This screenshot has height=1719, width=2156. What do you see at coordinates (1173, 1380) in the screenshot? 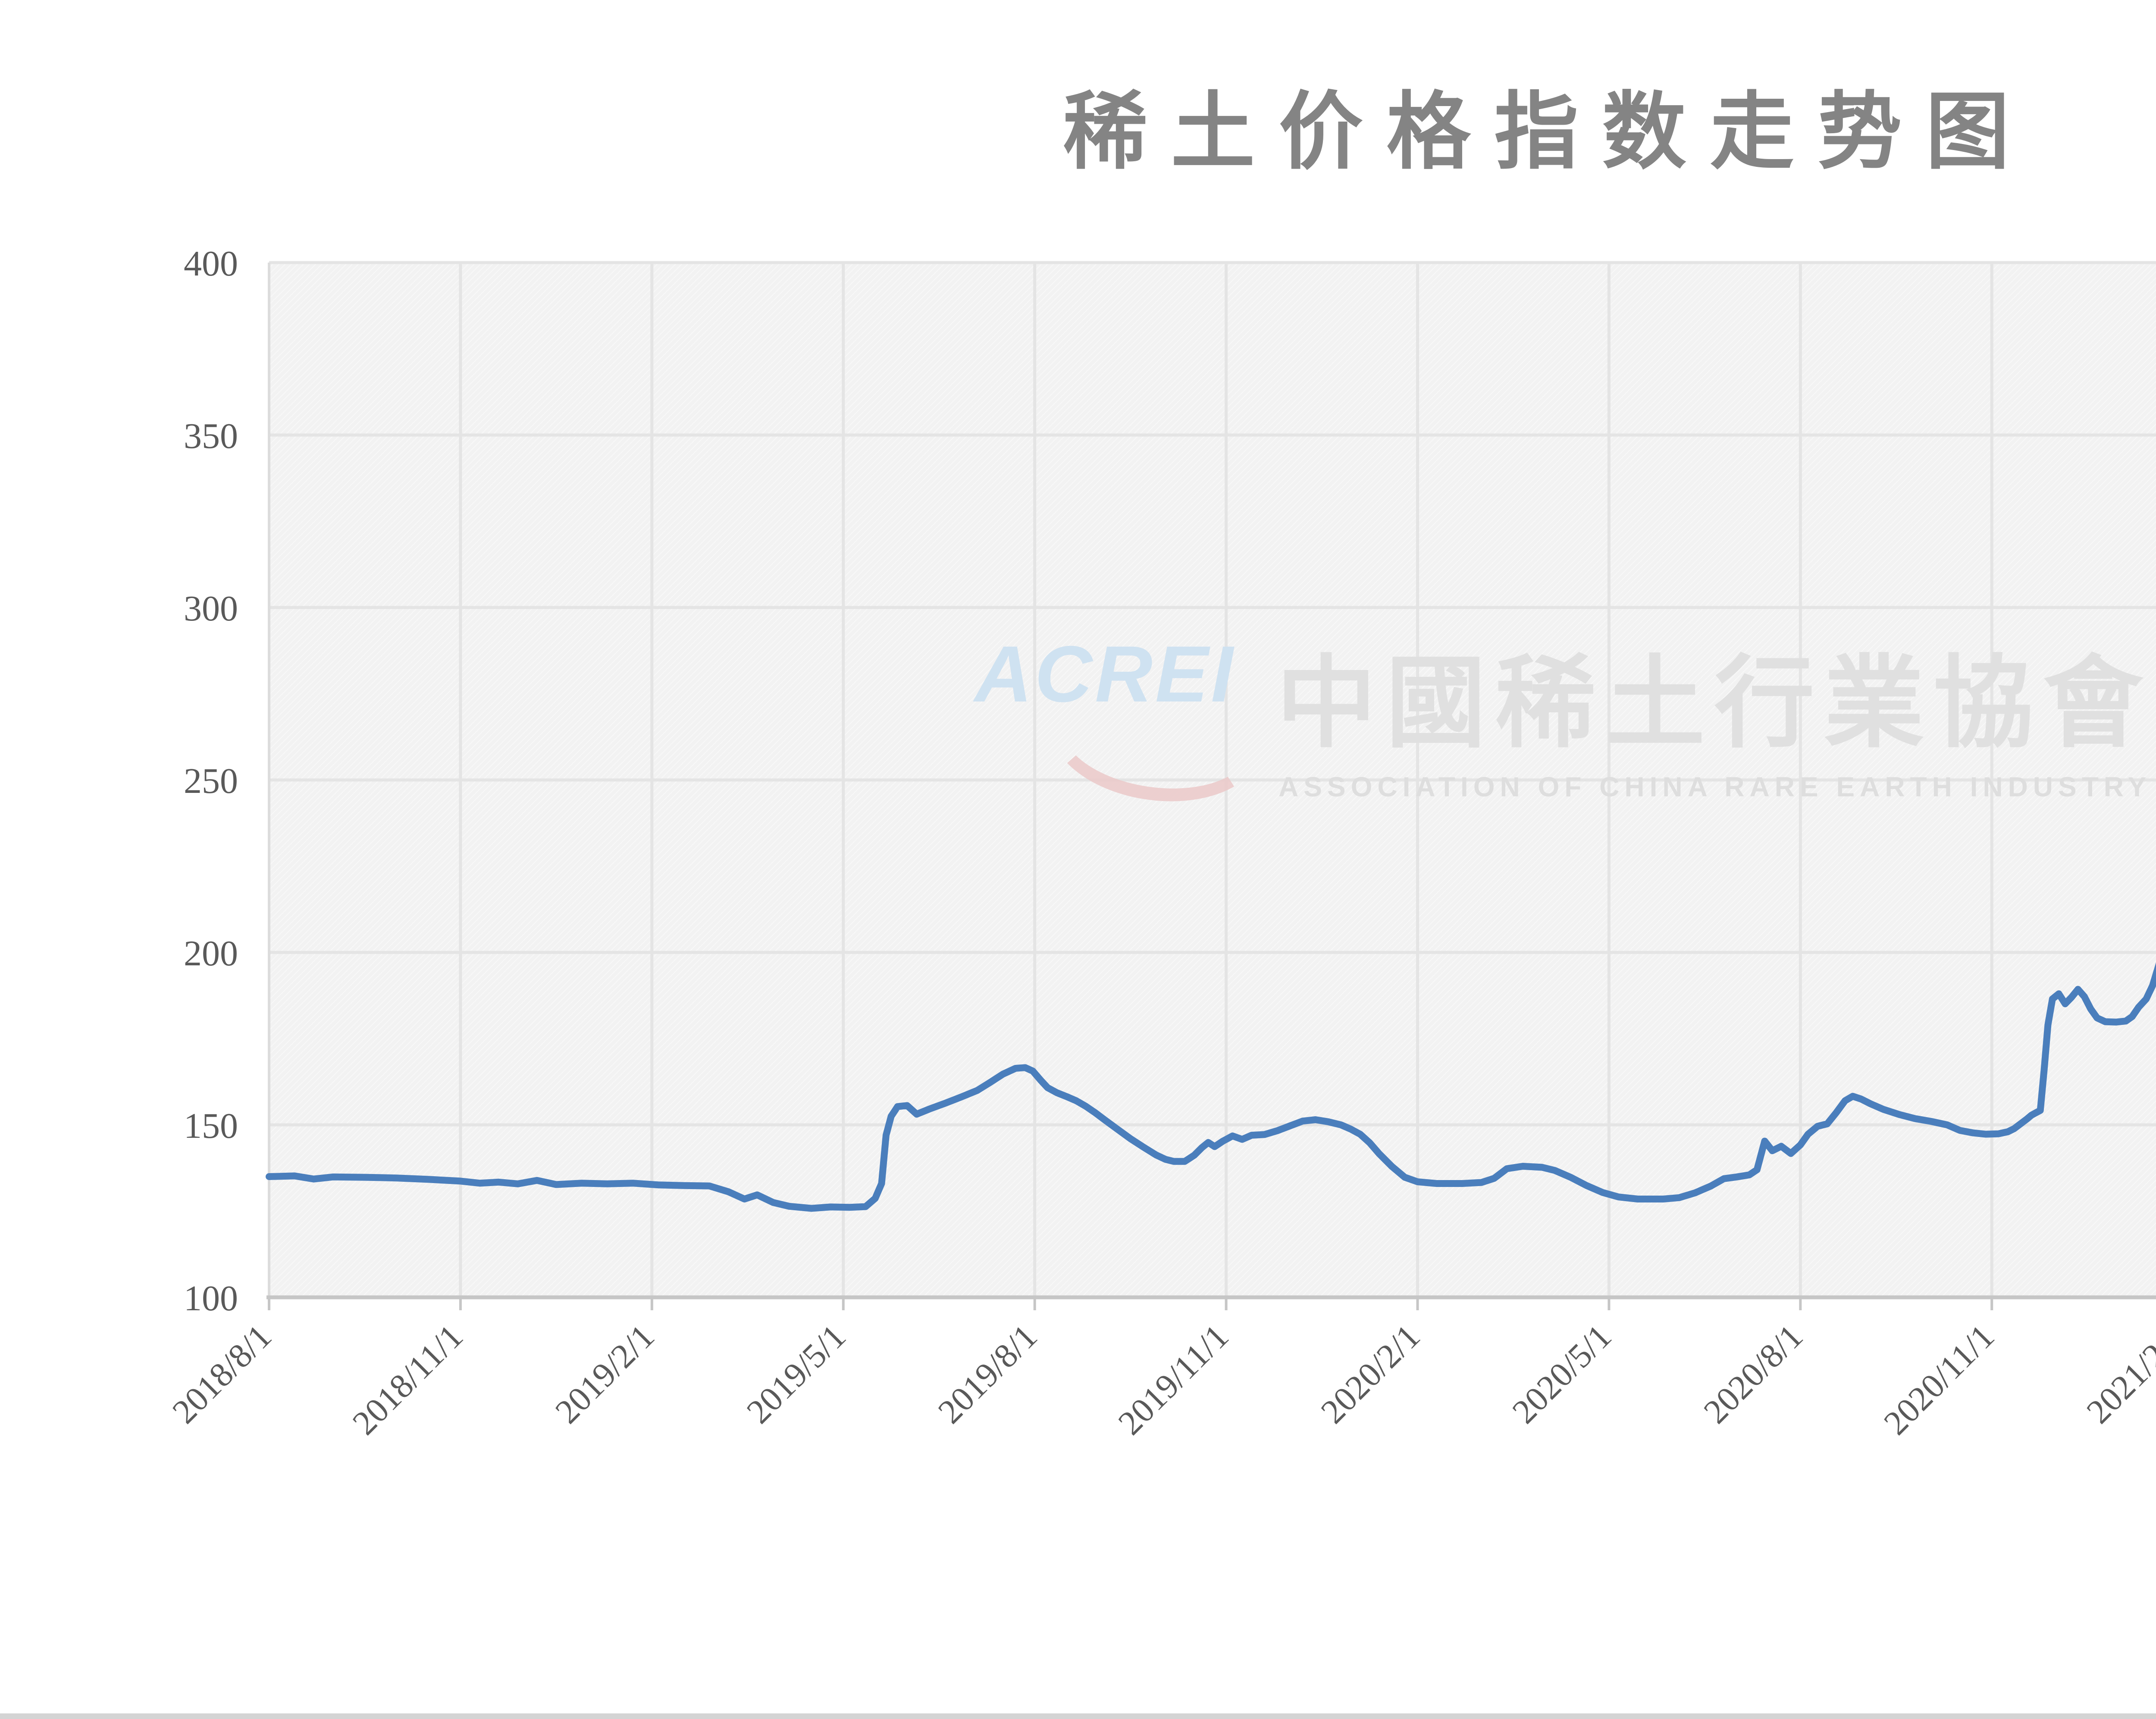
I see `x-axis-label: 2019/11/1` at bounding box center [1173, 1380].